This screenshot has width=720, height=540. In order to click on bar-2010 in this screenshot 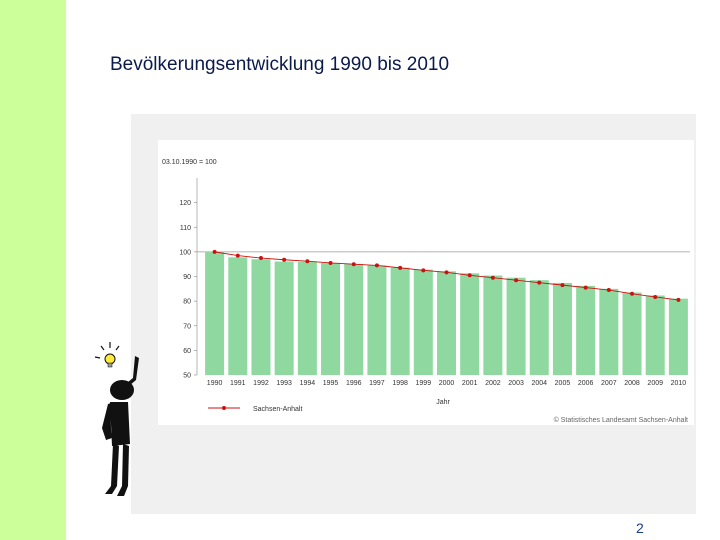, I will do `click(678, 336)`.